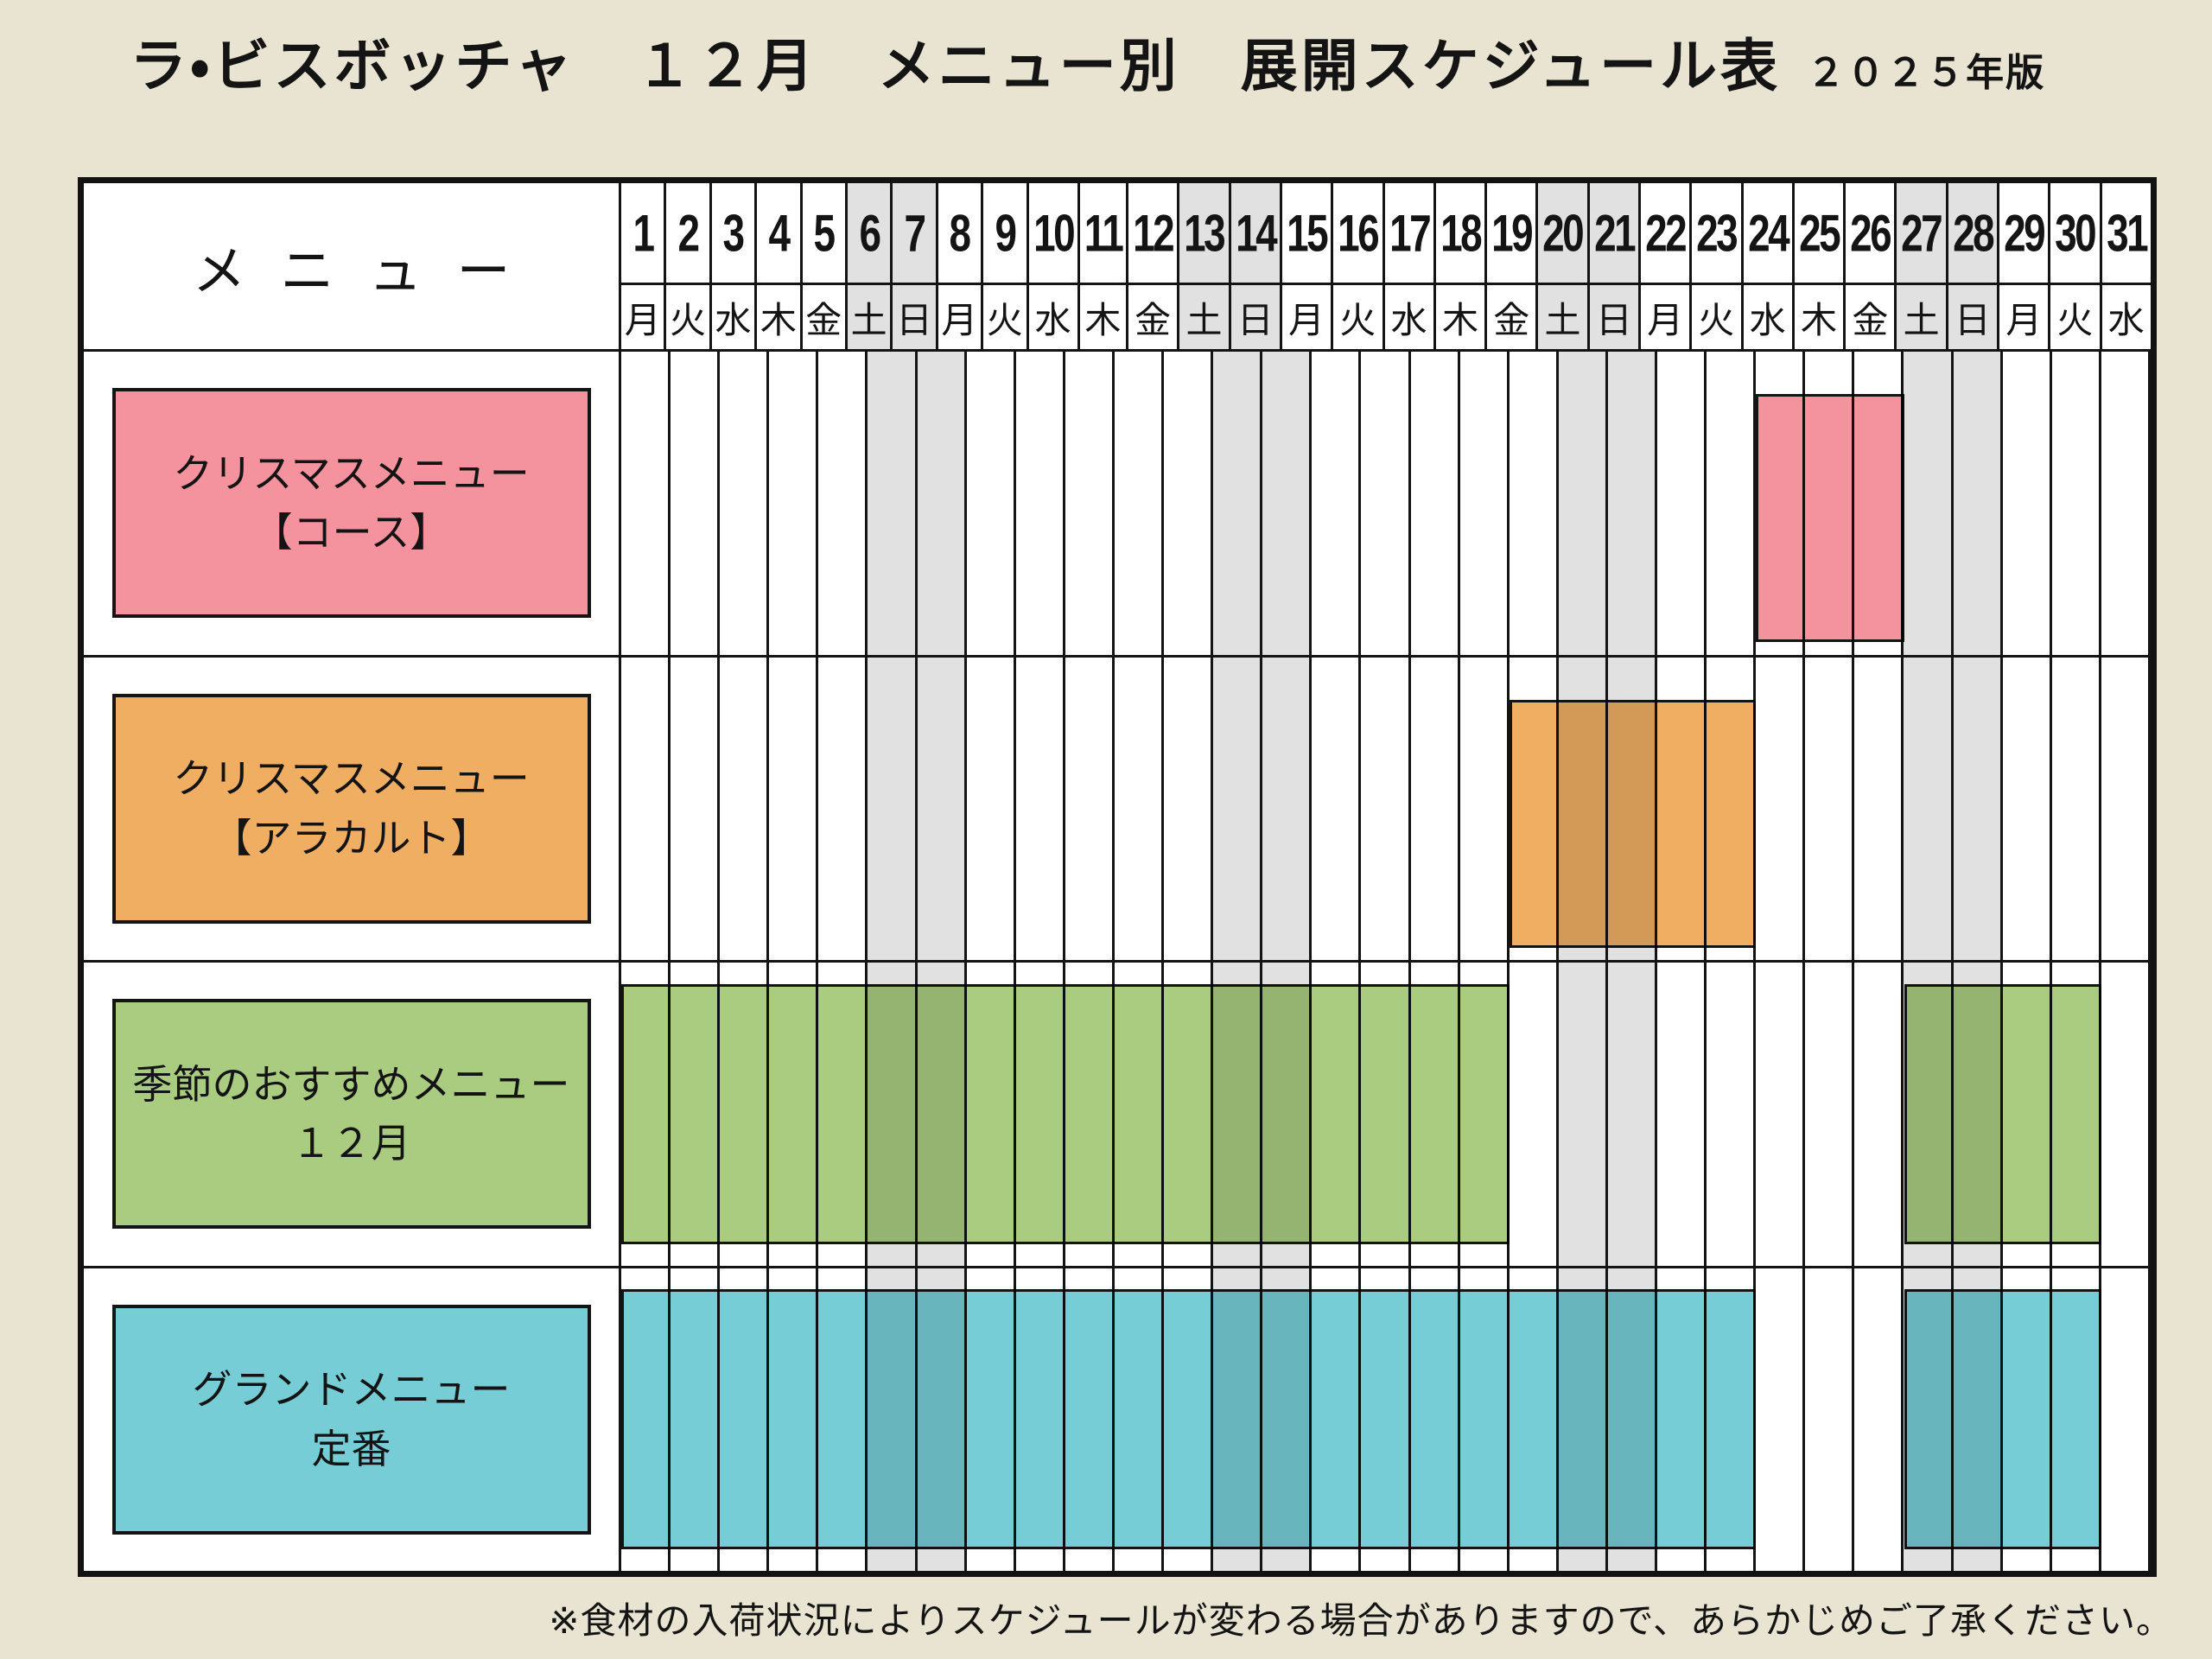 The image size is (2212, 1659). I want to click on day-column-header: 19 金, so click(1513, 266).